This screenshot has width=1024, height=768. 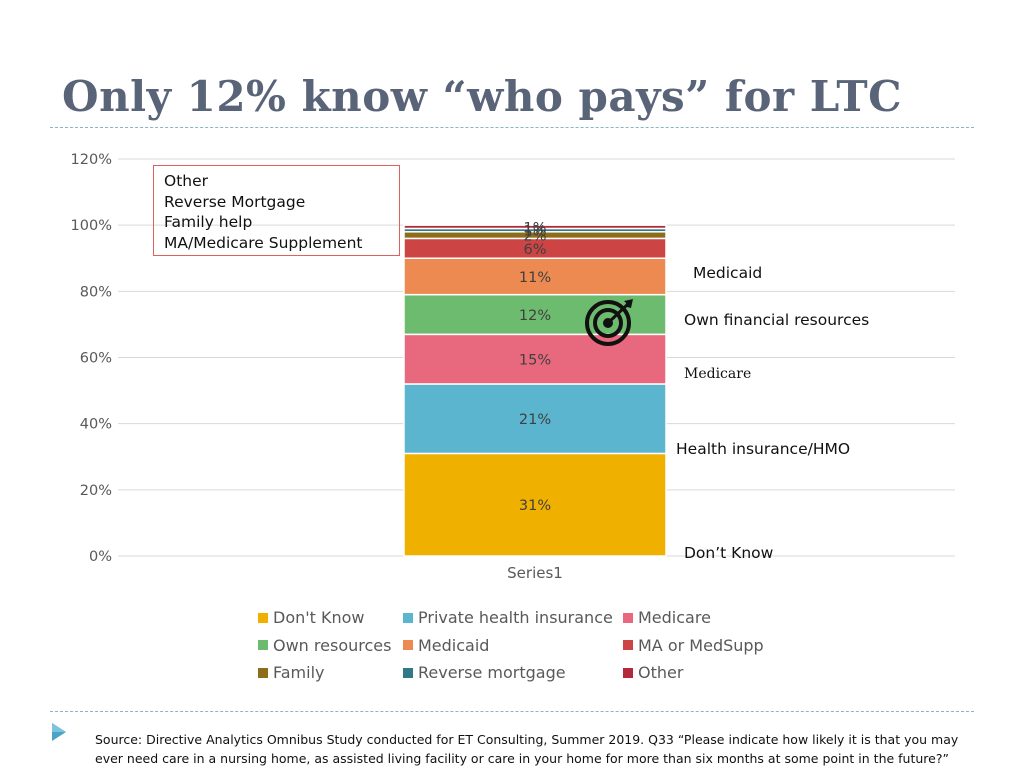 I want to click on annotation-own-resources: Own financial resources, so click(x=777, y=320).